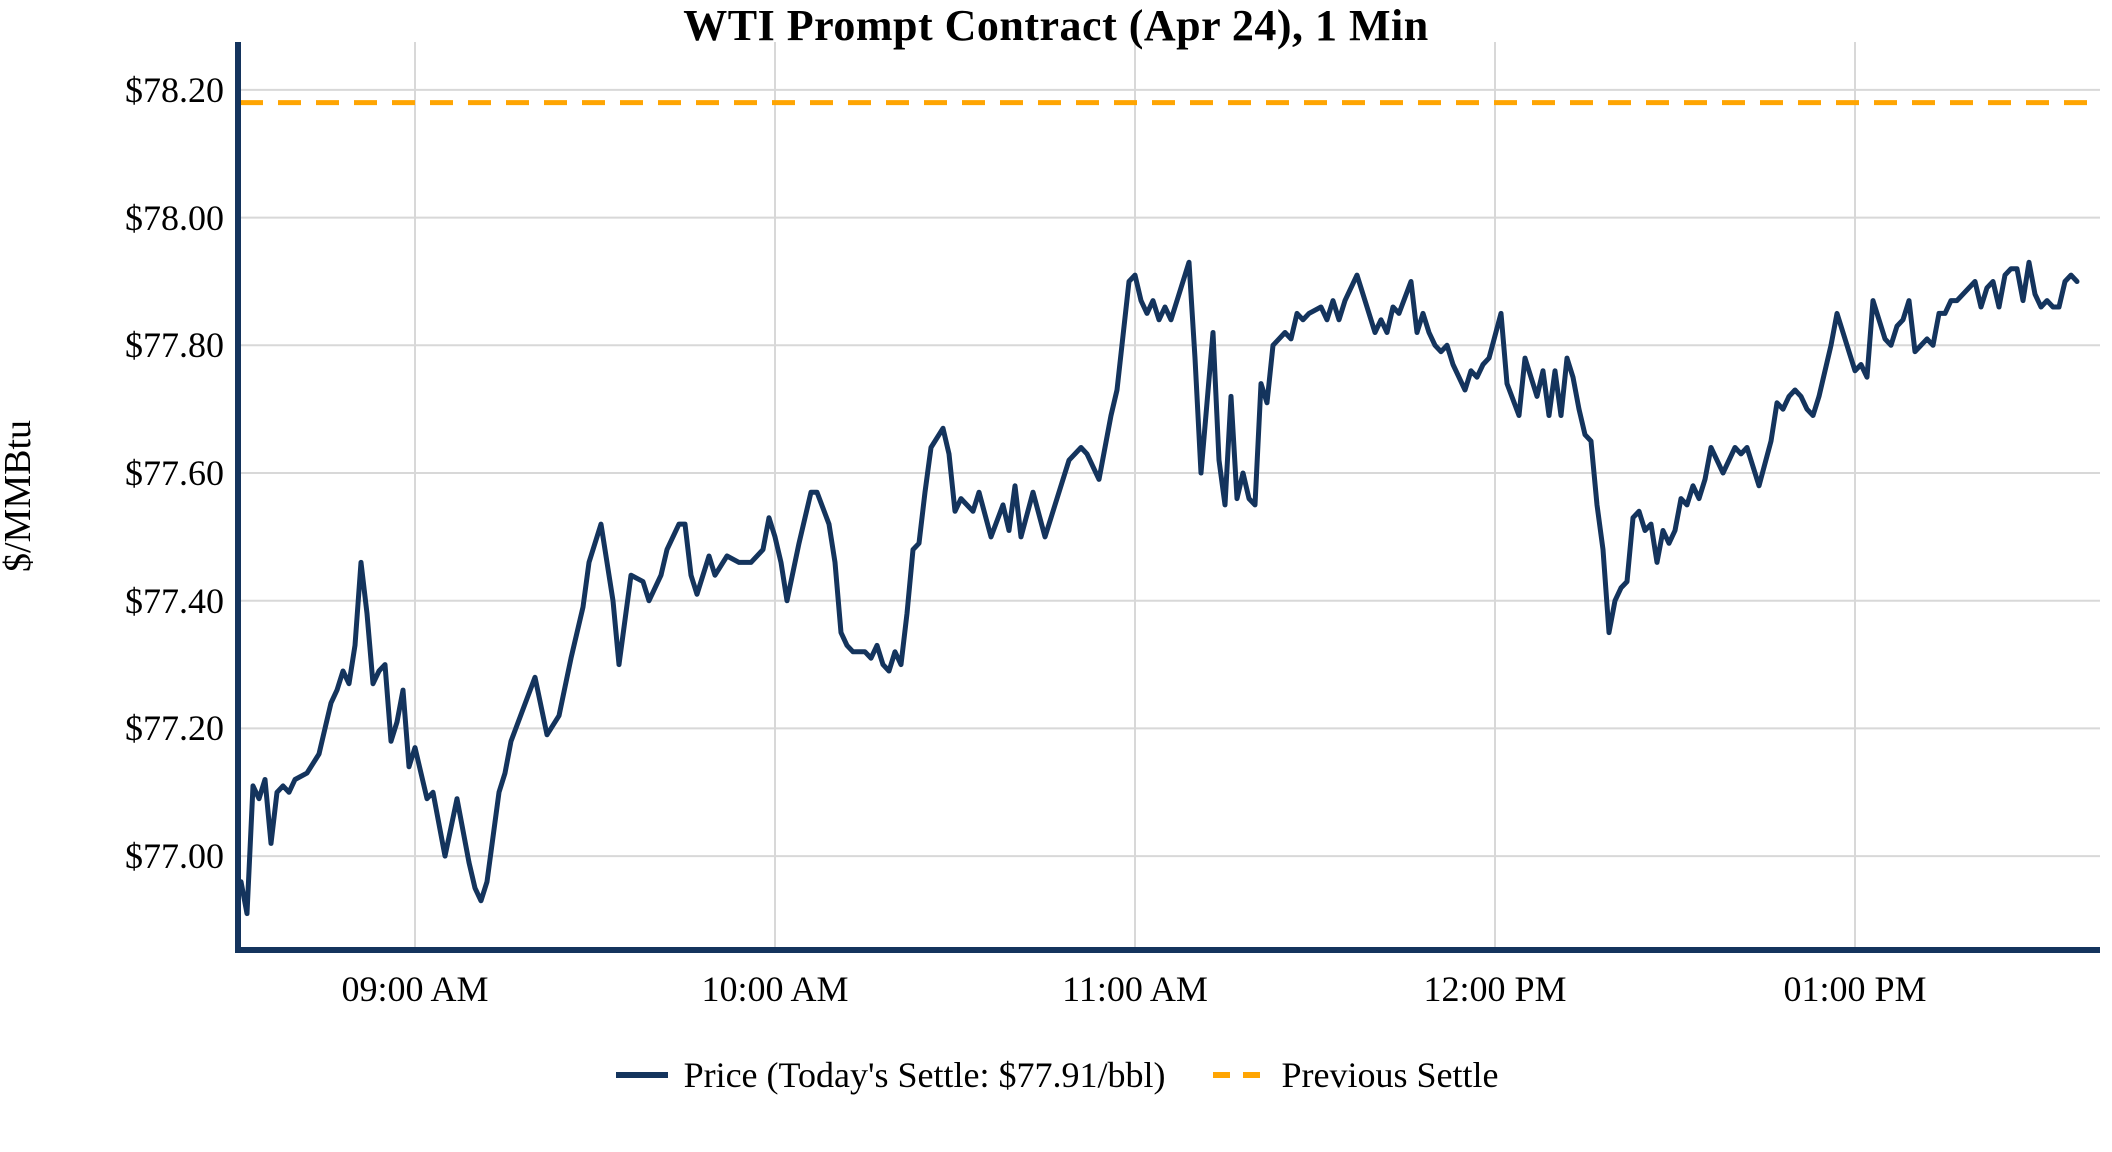 The height and width of the screenshot is (1152, 2112). What do you see at coordinates (174, 728) in the screenshot?
I see `y-tick-label: $77.20` at bounding box center [174, 728].